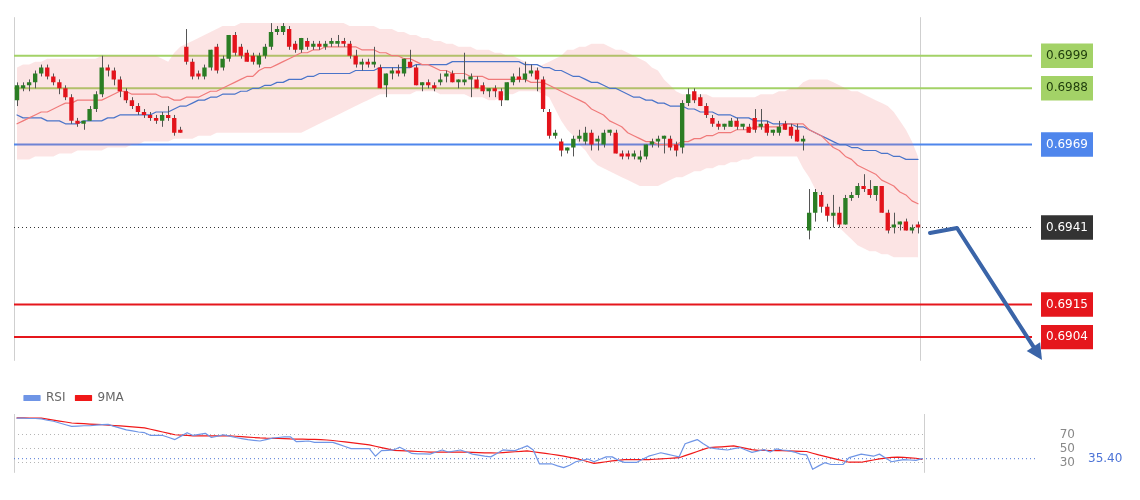 The image size is (1140, 500). Describe the element at coordinates (1067, 54) in the screenshot. I see `y-tick-label: 0.6999` at that location.